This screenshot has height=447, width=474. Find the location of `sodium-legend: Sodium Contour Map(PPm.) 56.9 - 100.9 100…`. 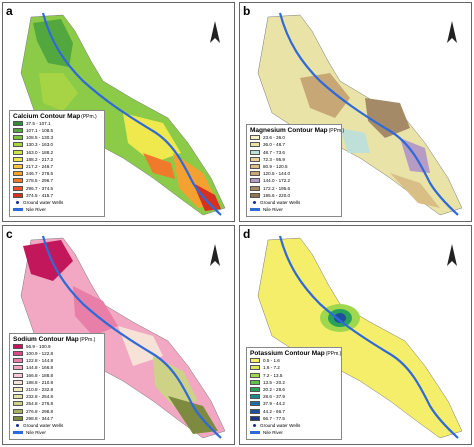

sodium-legend: Sodium Contour Map(PPm.) 56.9 - 100.9 100… is located at coordinates (57, 386).